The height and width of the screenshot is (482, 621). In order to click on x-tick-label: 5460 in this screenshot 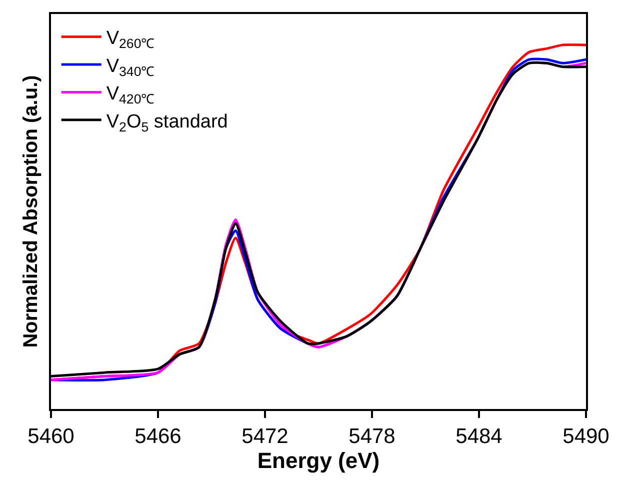, I will do `click(51, 436)`.